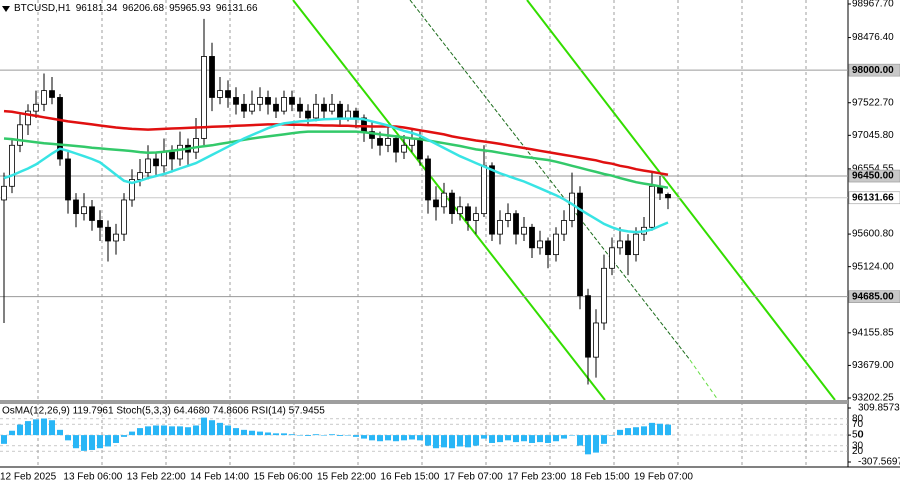 The image size is (900, 483). I want to click on stoch-tick-label: 80, so click(858, 418).